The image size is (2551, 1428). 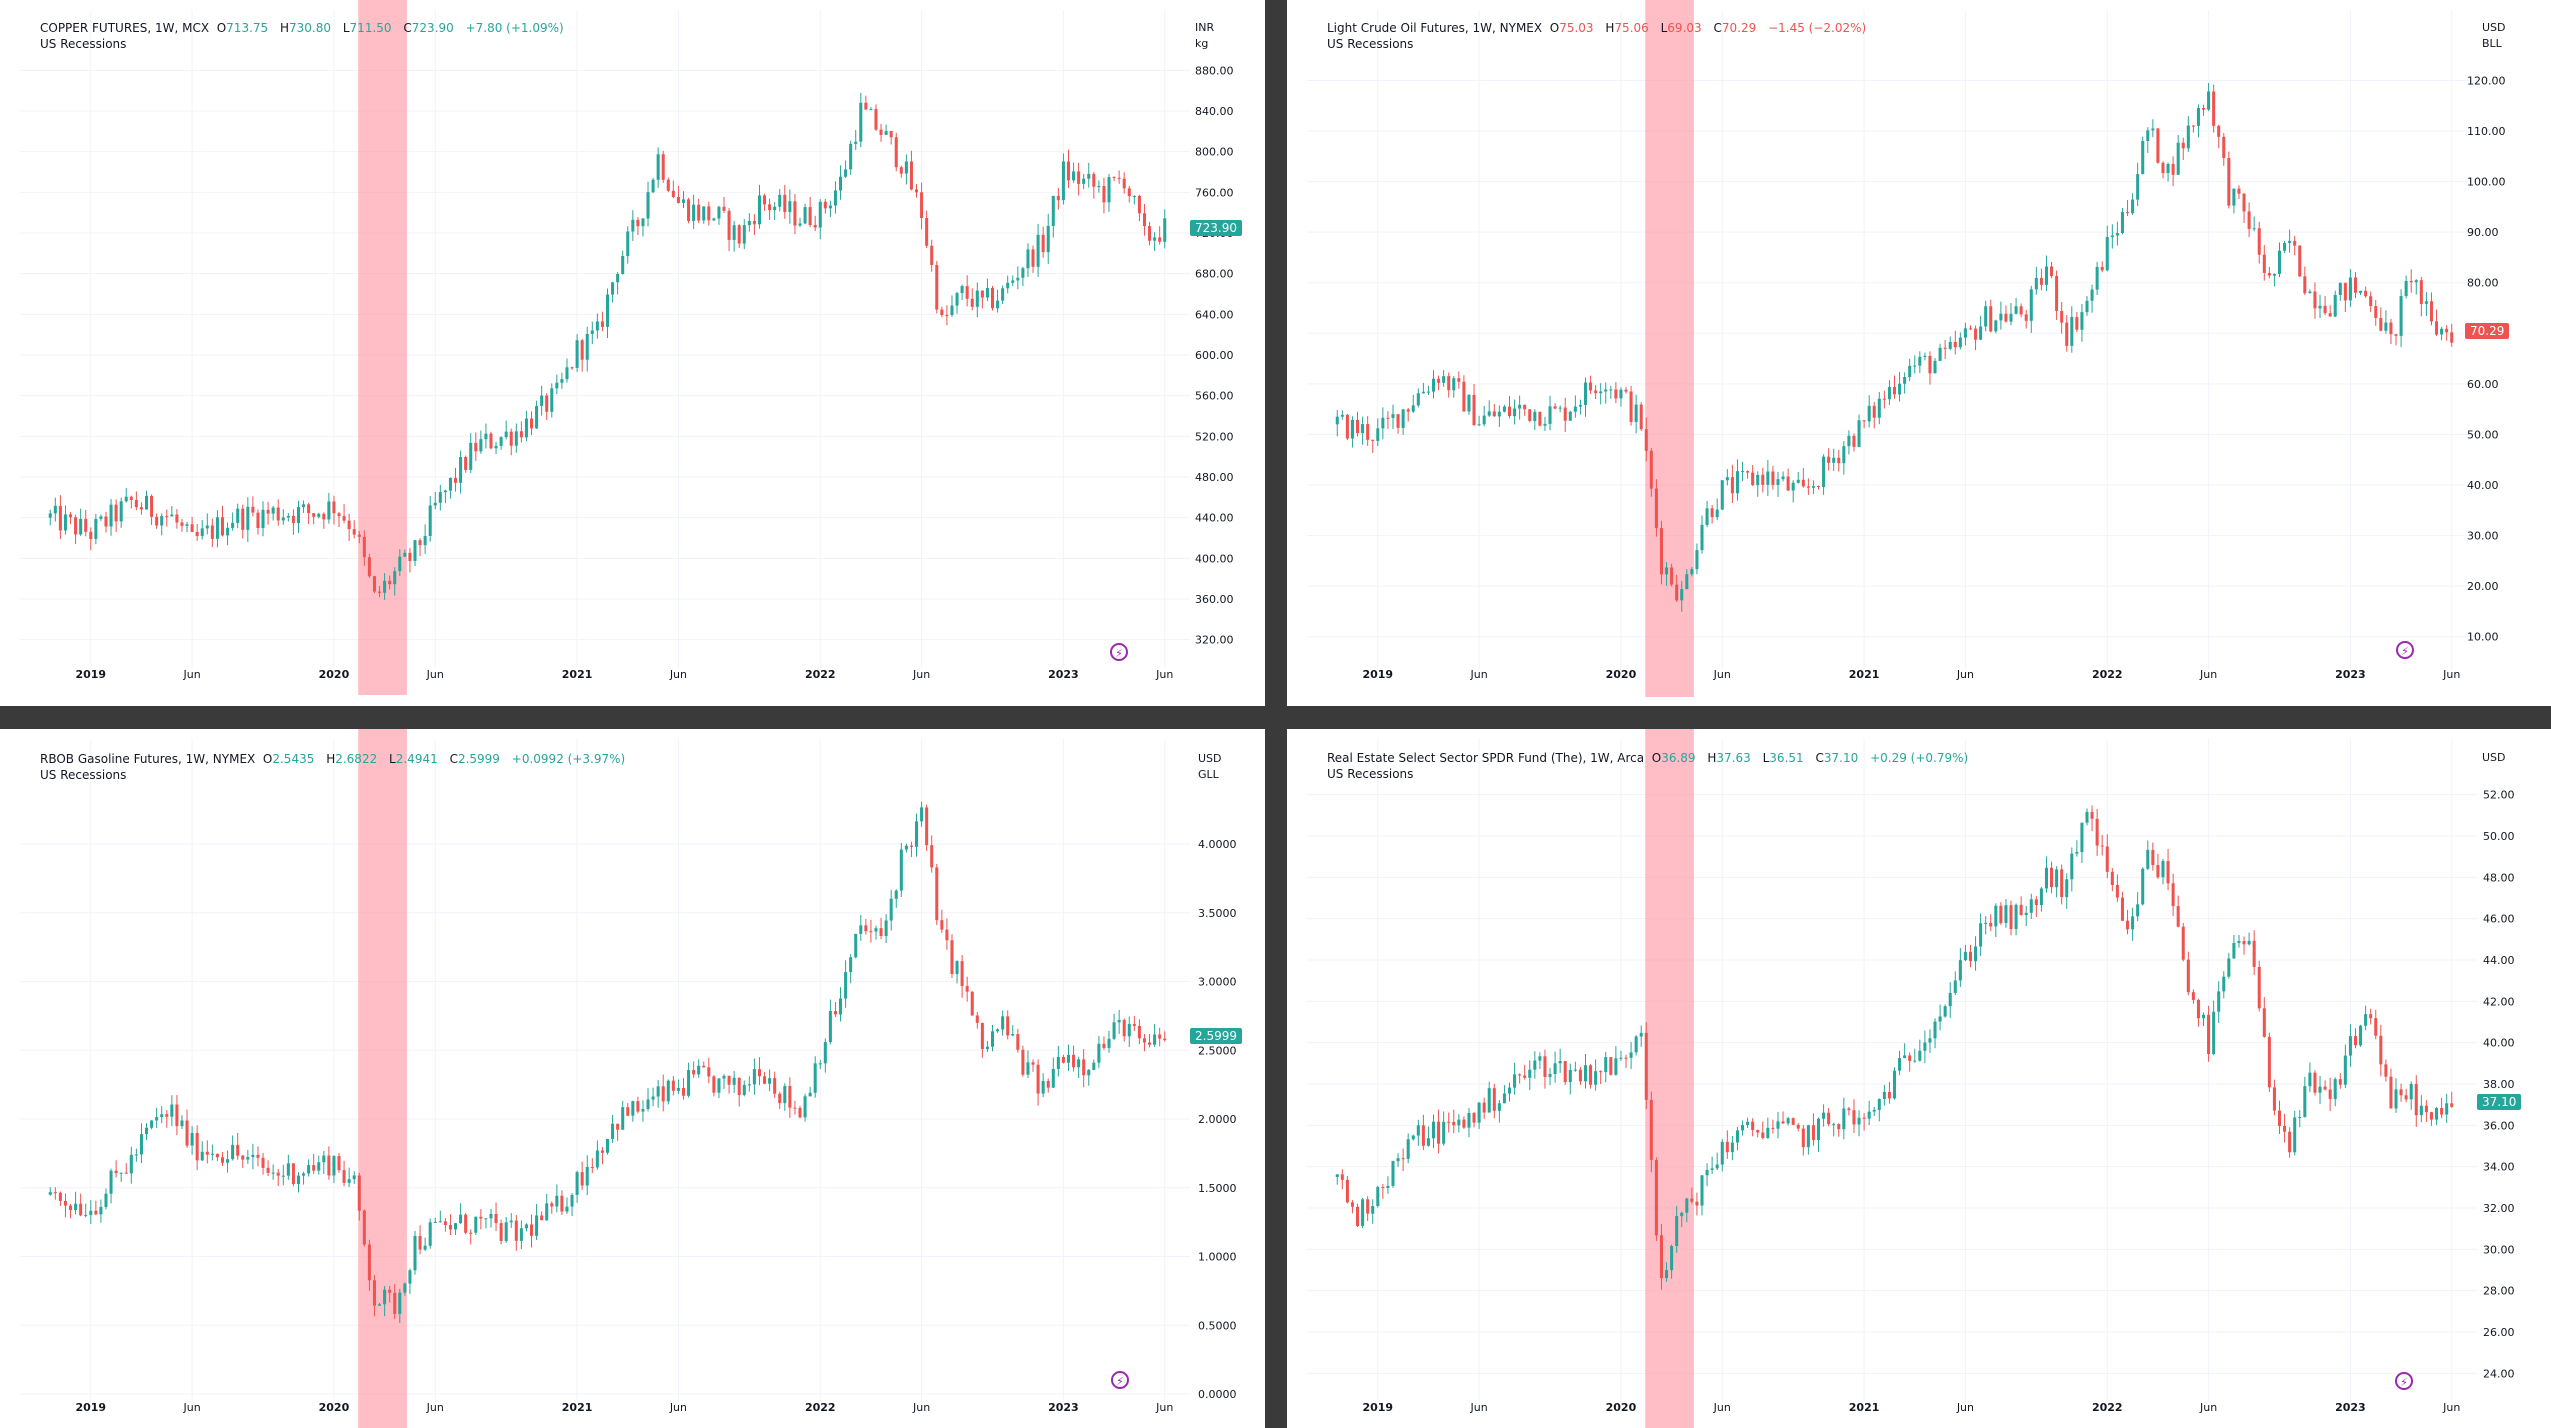 What do you see at coordinates (2499, 1084) in the screenshot?
I see `y-tick-label: 38.00` at bounding box center [2499, 1084].